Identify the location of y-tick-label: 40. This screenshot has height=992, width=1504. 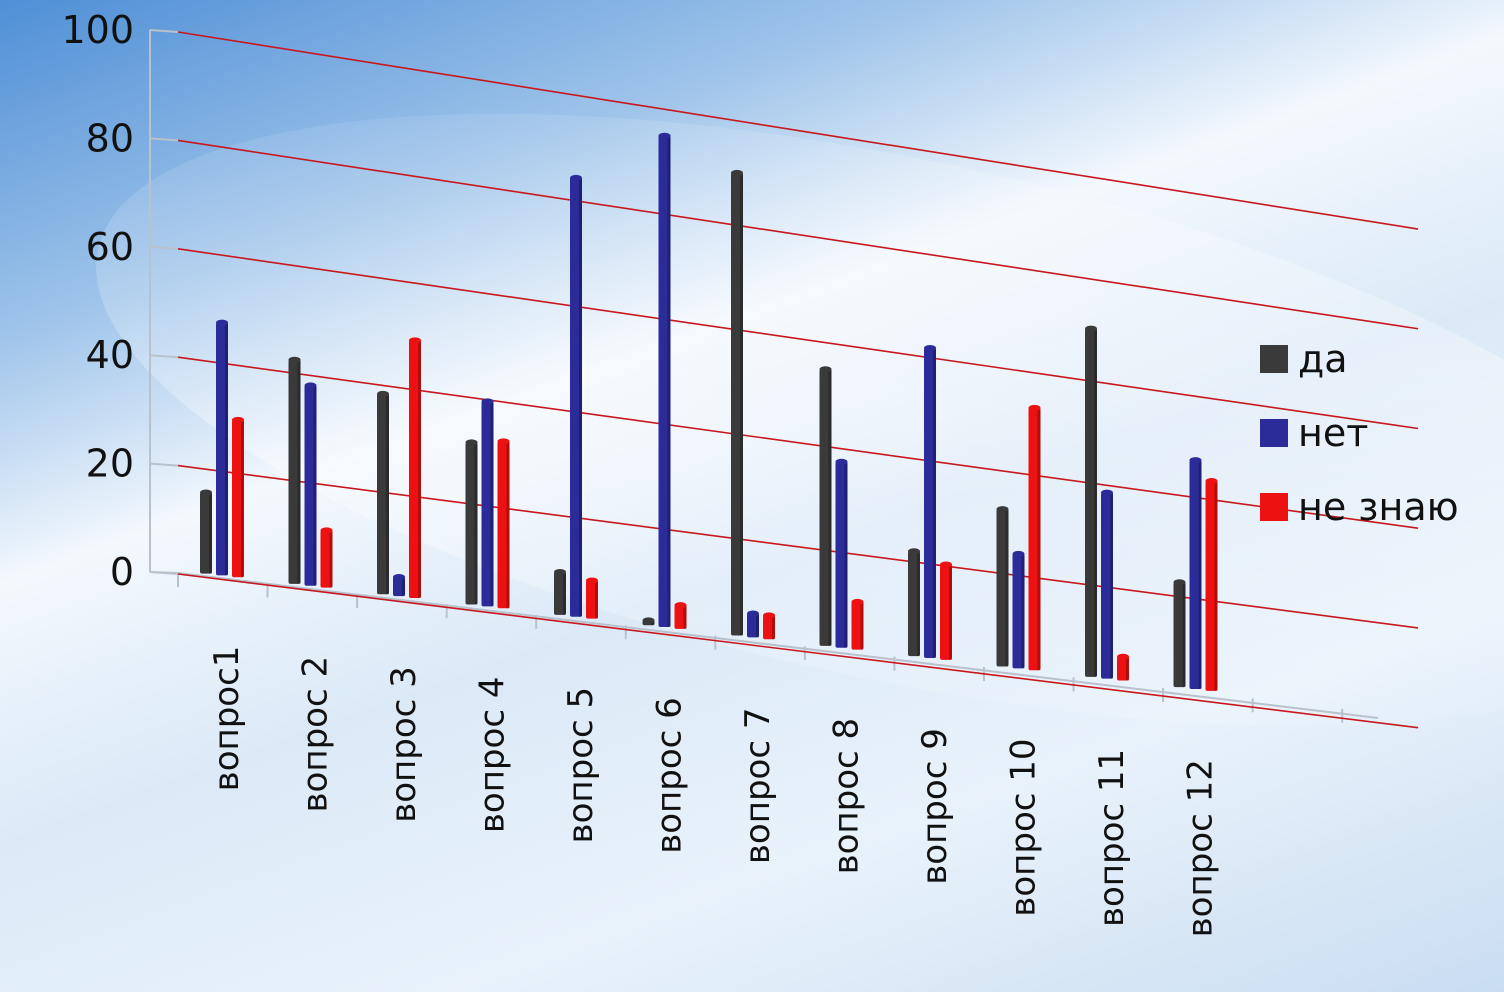
(110, 355).